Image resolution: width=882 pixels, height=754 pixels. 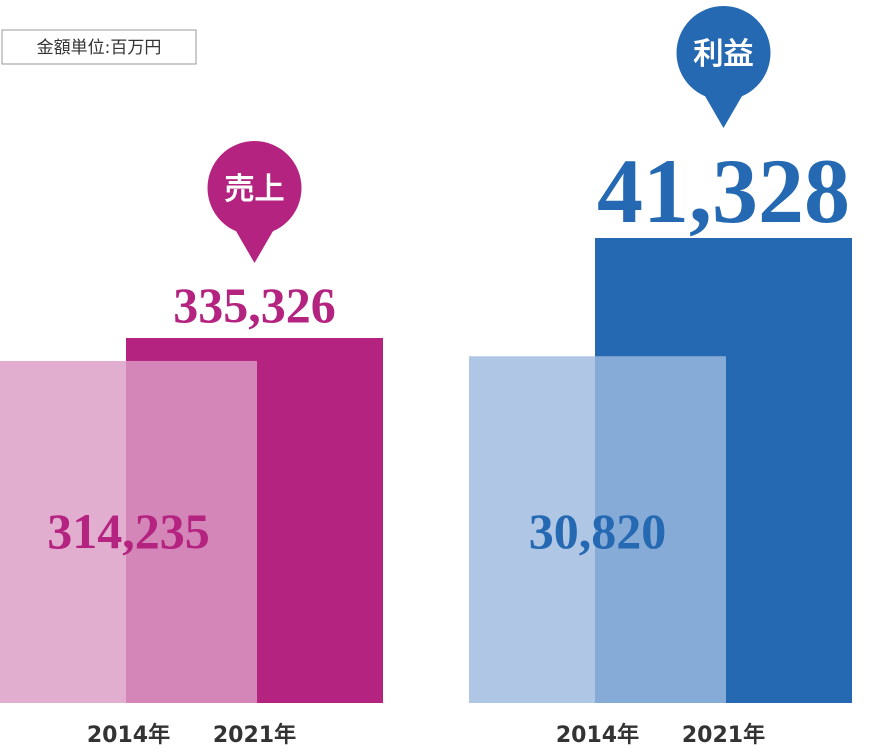 I want to click on value-label: 30,820, so click(x=598, y=531).